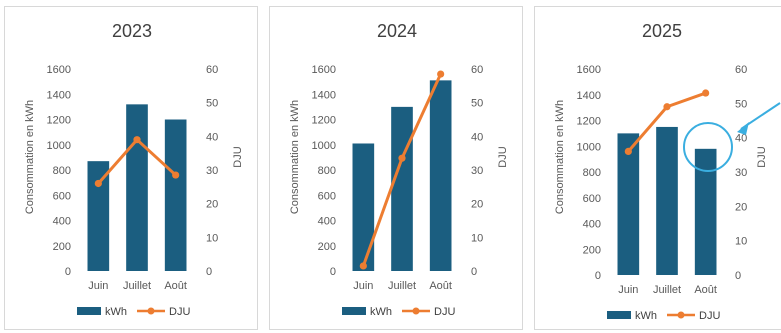 This screenshot has height=333, width=781. Describe the element at coordinates (743, 128) in the screenshot. I see `annotation-arrowhead` at that location.